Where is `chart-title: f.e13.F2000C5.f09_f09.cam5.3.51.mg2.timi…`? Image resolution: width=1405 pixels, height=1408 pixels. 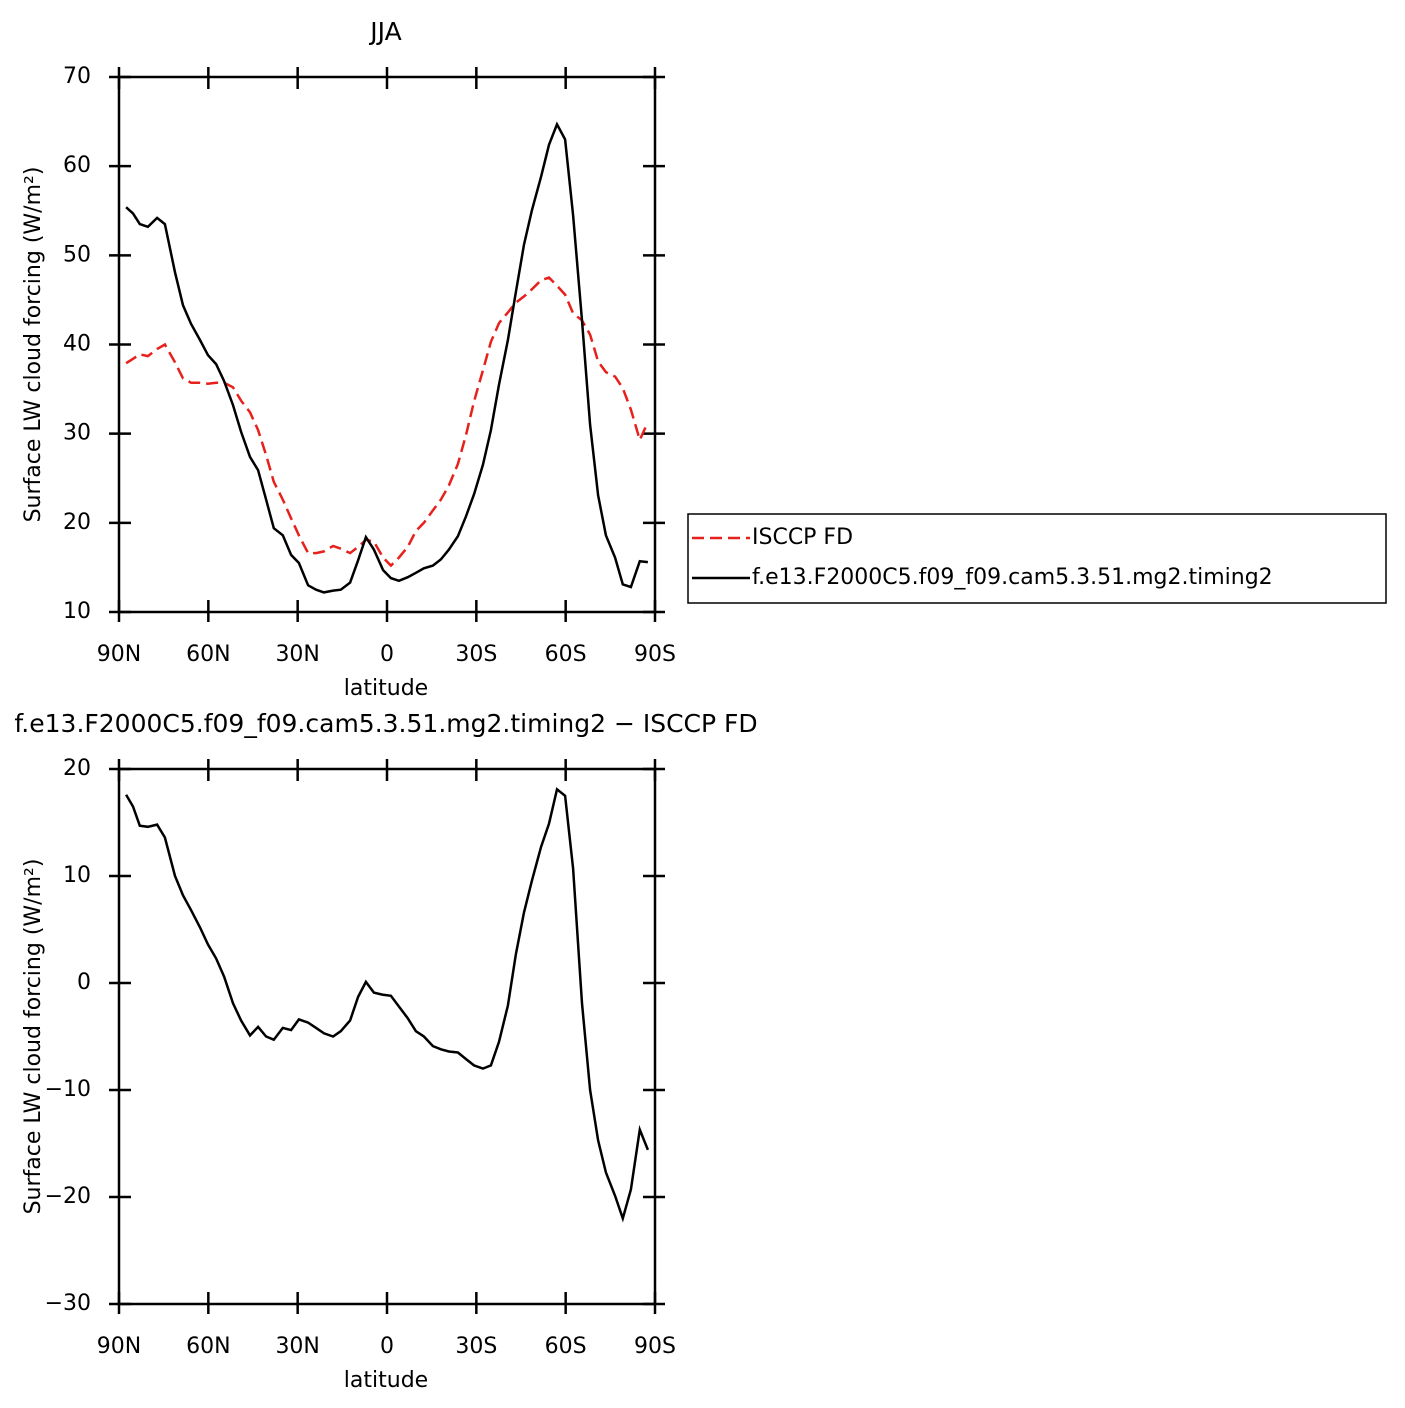
chart-title: f.e13.F2000C5.f09_f09.cam5.3.51.mg2.timi… is located at coordinates (385, 723).